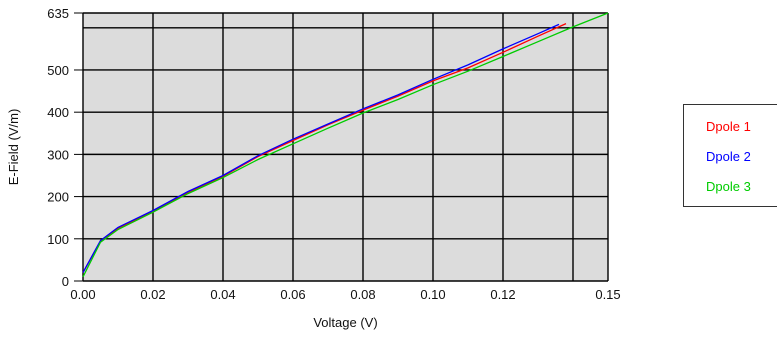 The width and height of the screenshot is (777, 346). Describe the element at coordinates (82, 294) in the screenshot. I see `x-tick-label: 0.00` at that location.